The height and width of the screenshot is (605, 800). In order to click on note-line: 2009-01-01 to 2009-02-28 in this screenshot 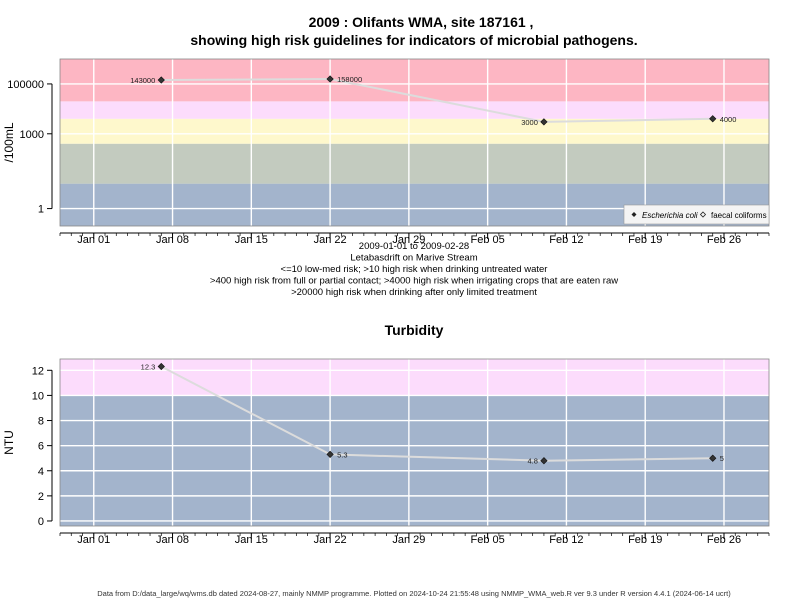, I will do `click(414, 246)`.